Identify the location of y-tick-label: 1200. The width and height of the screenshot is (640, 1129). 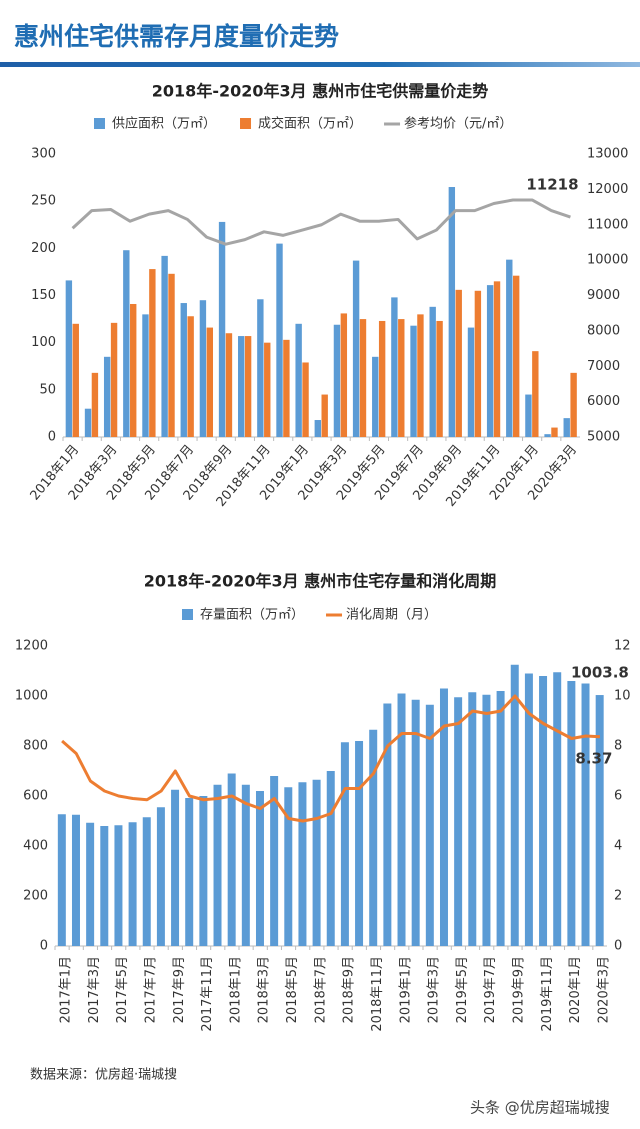
(31, 646).